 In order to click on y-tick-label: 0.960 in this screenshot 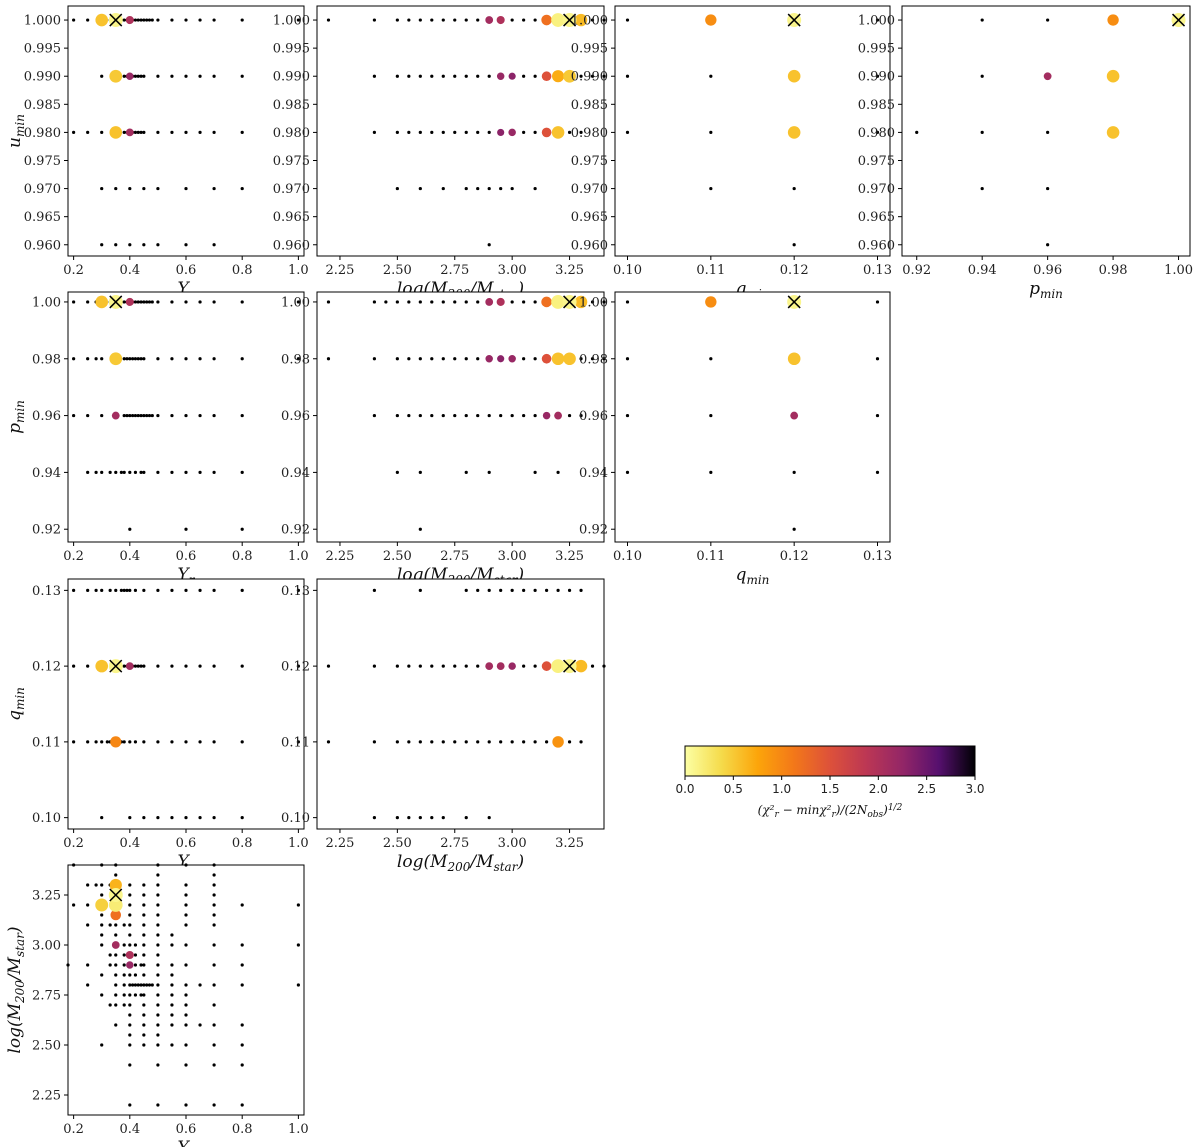, I will do `click(42, 245)`.